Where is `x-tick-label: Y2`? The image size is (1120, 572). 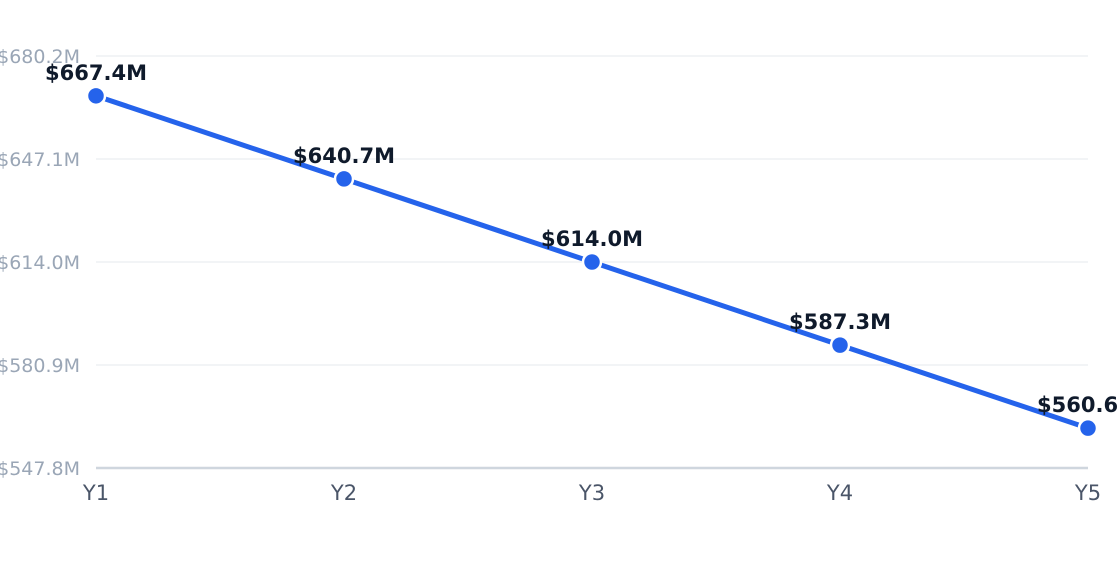
x-tick-label: Y2 is located at coordinates (343, 493).